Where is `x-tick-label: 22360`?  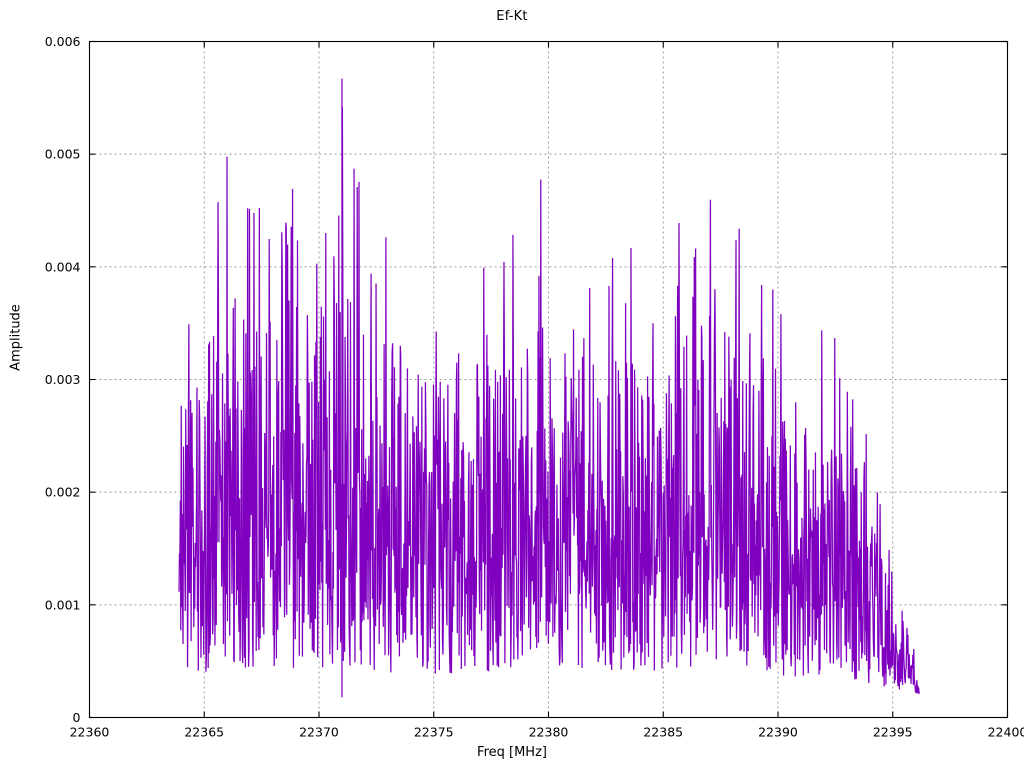 x-tick-label: 22360 is located at coordinates (90, 732).